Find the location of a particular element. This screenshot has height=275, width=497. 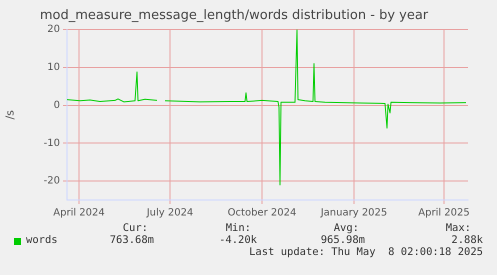

y-tick-label: 20 is located at coordinates (53, 30).